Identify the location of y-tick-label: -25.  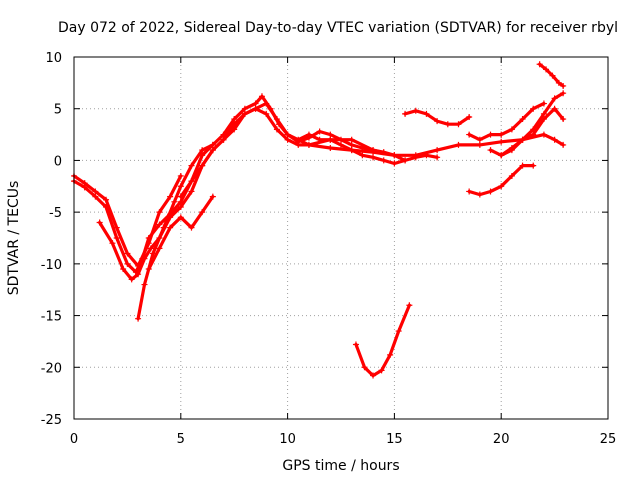
(51, 420).